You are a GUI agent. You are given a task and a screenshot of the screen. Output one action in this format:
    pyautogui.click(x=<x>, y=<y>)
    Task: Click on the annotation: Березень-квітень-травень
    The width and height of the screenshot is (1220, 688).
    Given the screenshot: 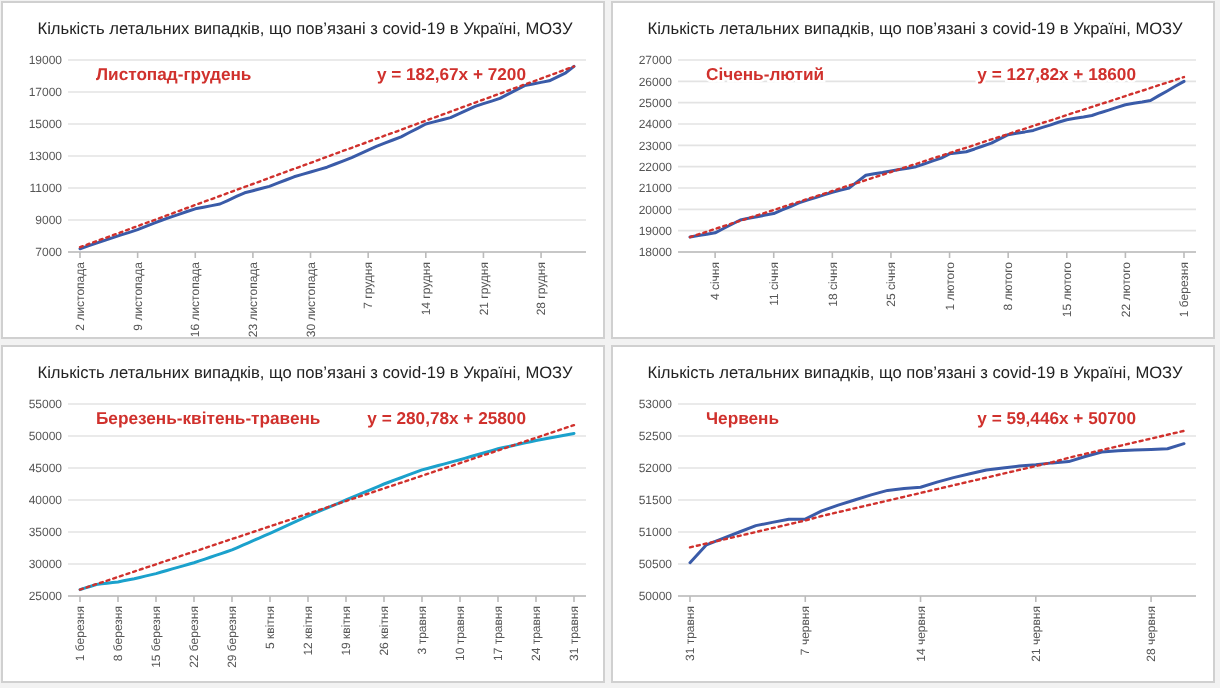 What is the action you would take?
    pyautogui.click(x=208, y=418)
    